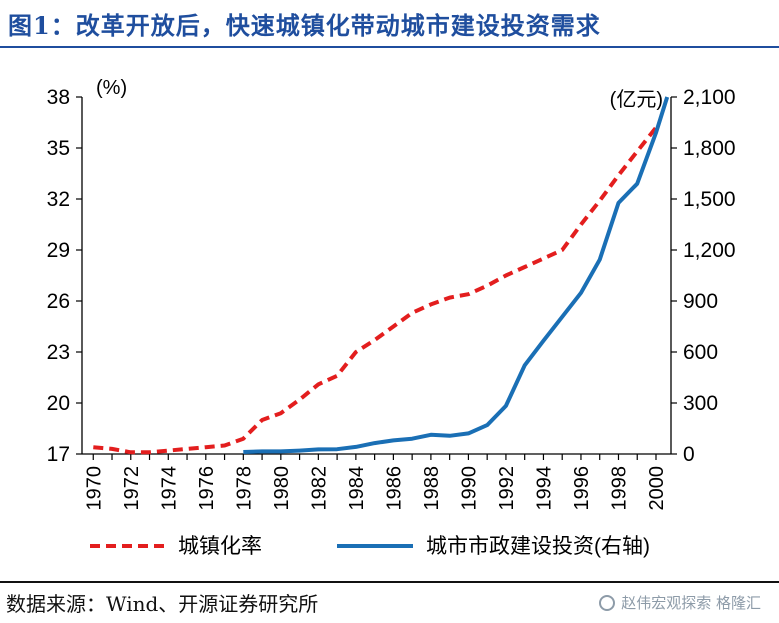  Describe the element at coordinates (691, 603) in the screenshot. I see `watermark-text: 赵伟宏观探索 格隆汇` at that location.